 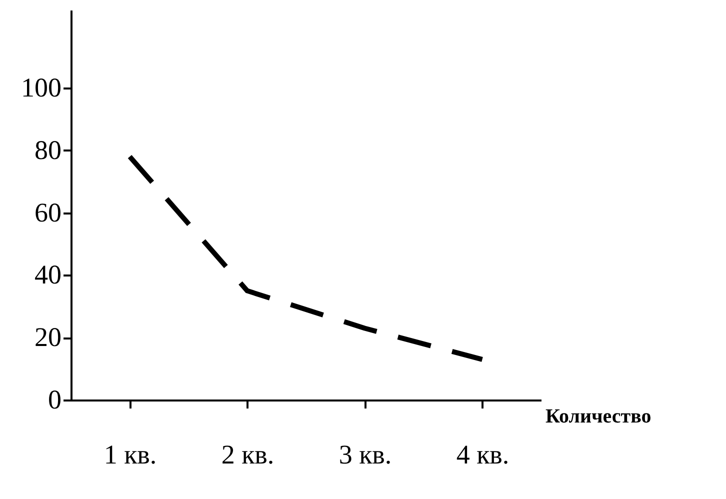 I want to click on x-tick-label: 1 кв., so click(x=130, y=455).